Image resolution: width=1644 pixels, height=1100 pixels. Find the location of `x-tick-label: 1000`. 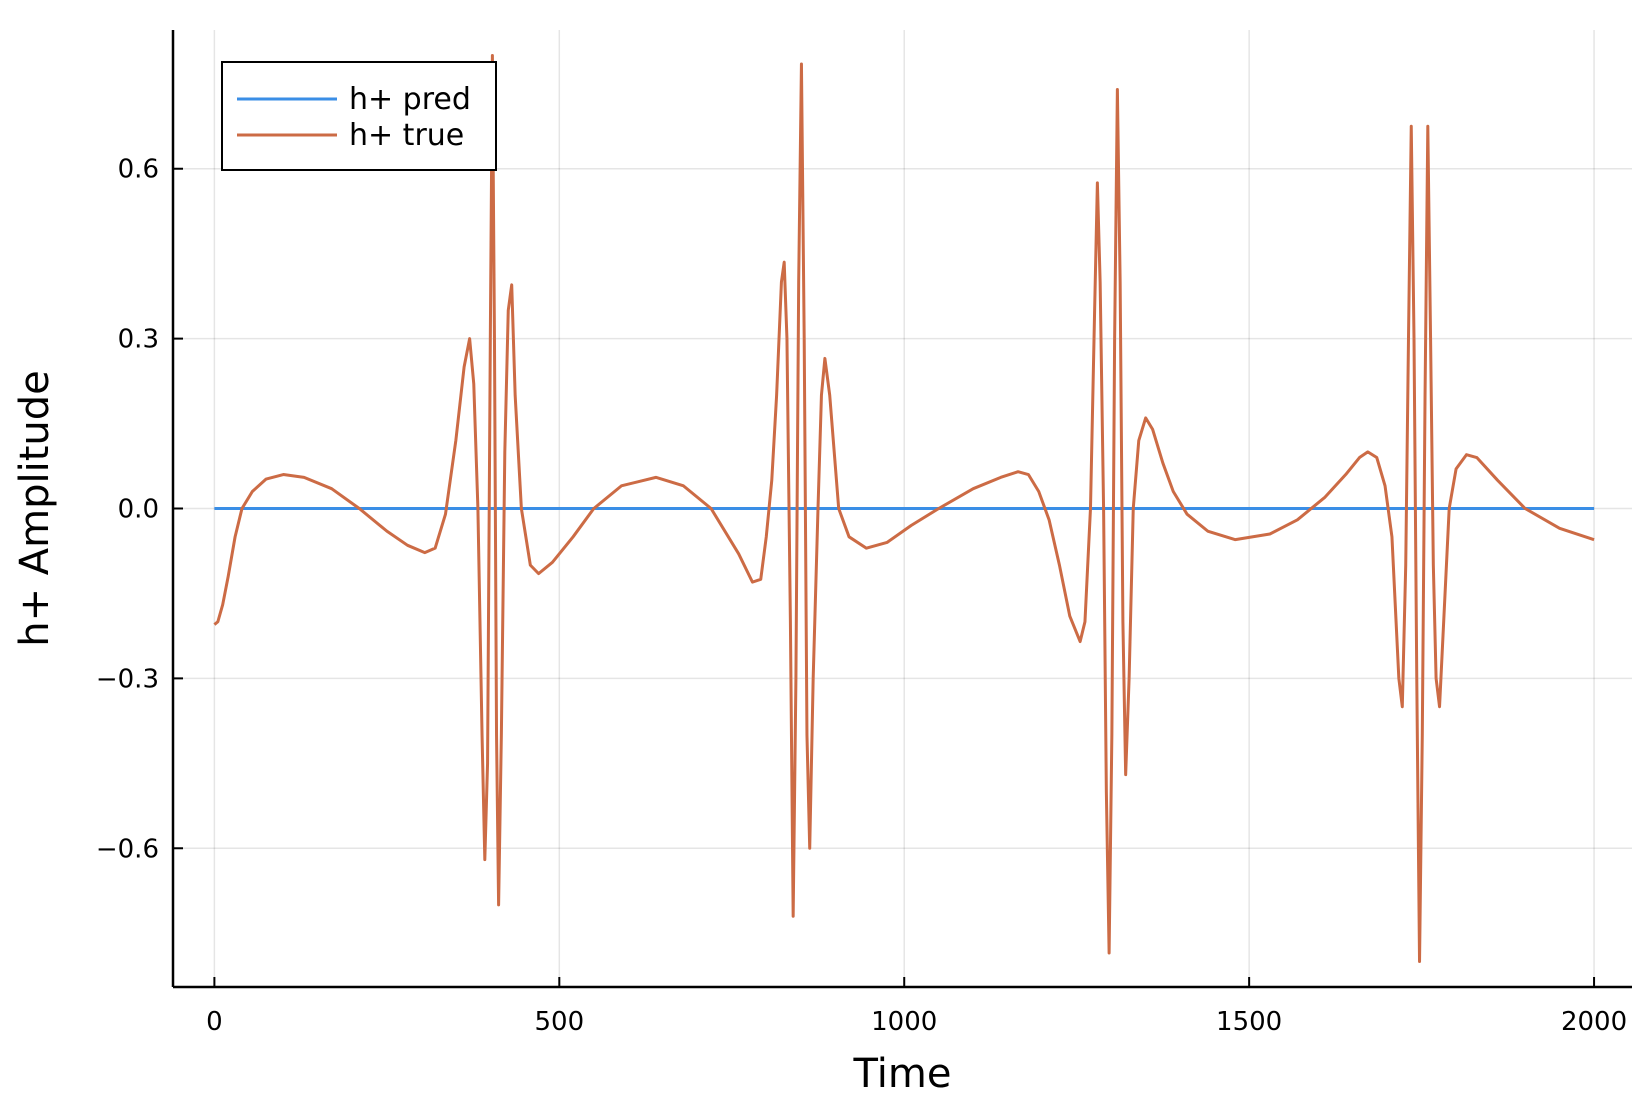

x-tick-label: 1000 is located at coordinates (904, 1022).